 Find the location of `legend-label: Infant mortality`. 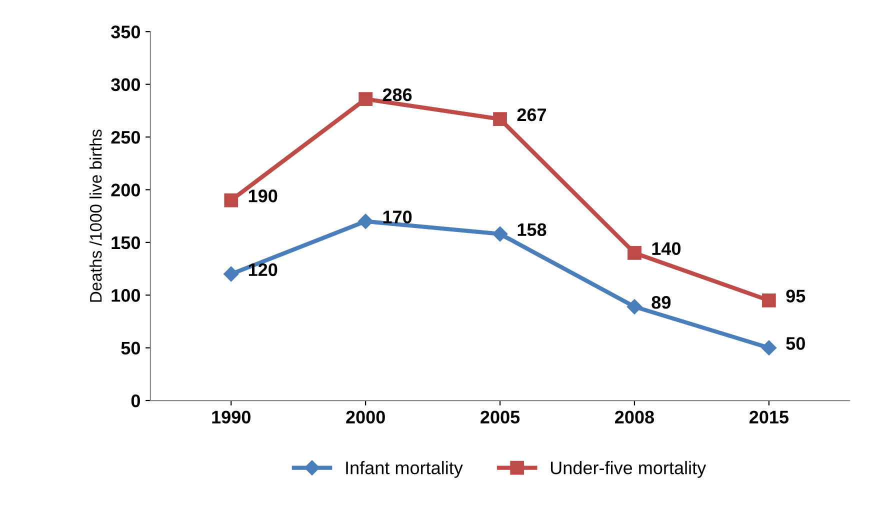

legend-label: Infant mortality is located at coordinates (404, 469).